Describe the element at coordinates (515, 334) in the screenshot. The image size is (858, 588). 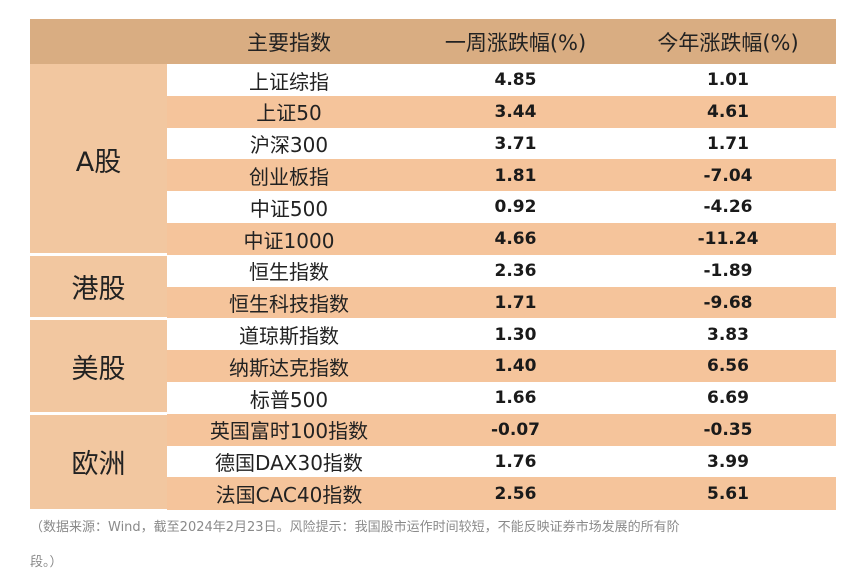
I see `weekly-change-cell: 1.30` at that location.